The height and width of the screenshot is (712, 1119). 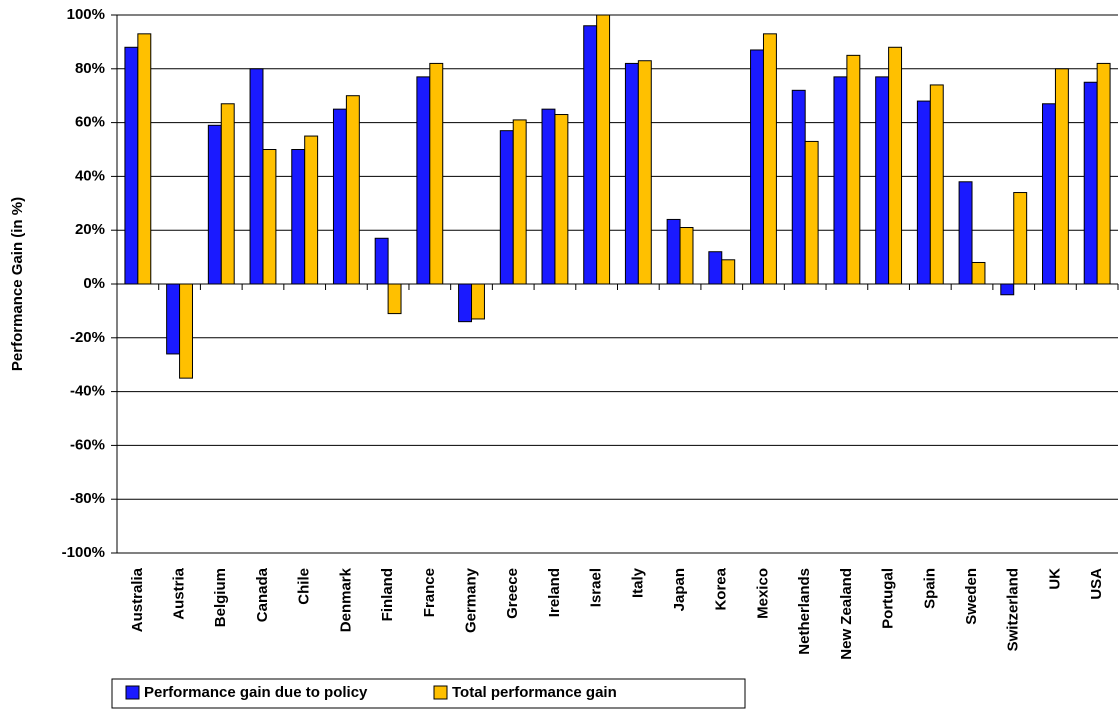 What do you see at coordinates (804, 611) in the screenshot?
I see `x-tick-label: Netherlands` at bounding box center [804, 611].